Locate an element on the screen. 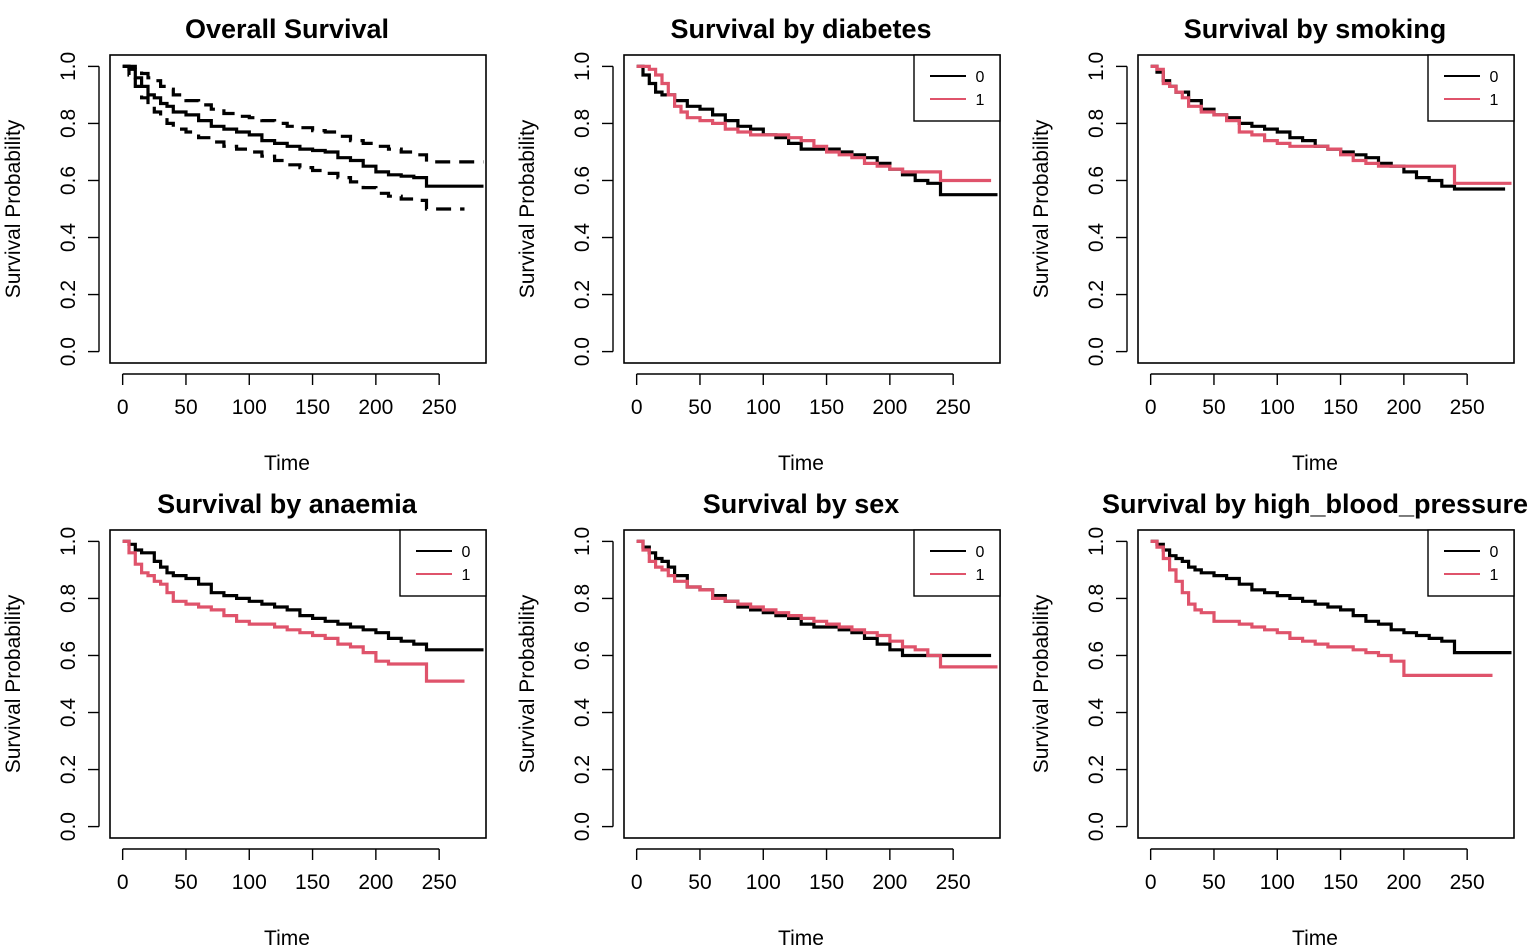  panel-title: Survival by diabetes is located at coordinates (800, 29).